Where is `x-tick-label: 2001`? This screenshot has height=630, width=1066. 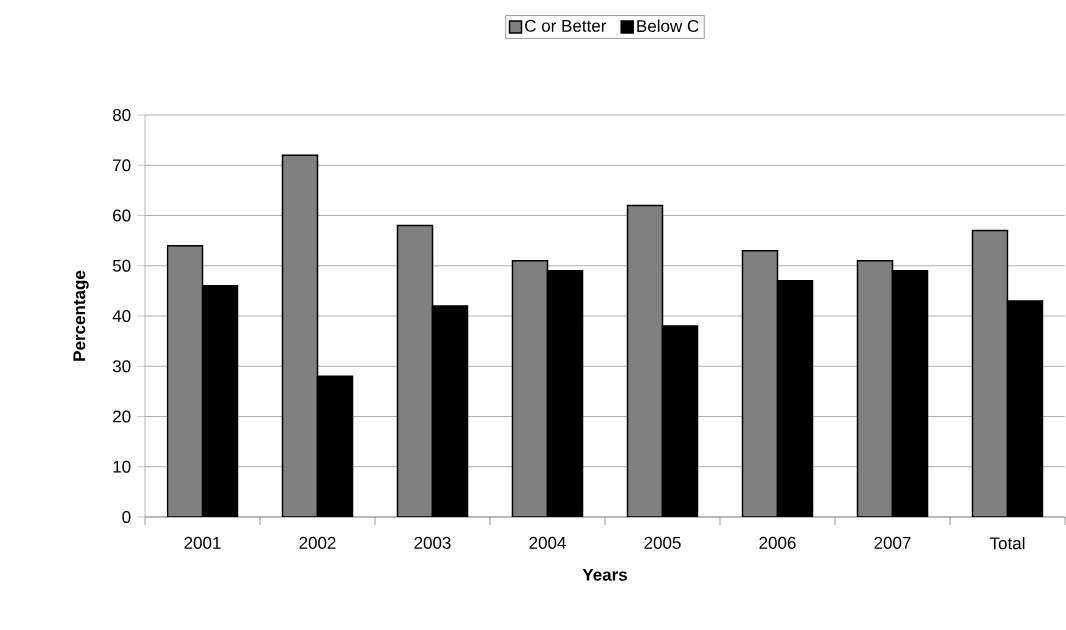 x-tick-label: 2001 is located at coordinates (202, 542).